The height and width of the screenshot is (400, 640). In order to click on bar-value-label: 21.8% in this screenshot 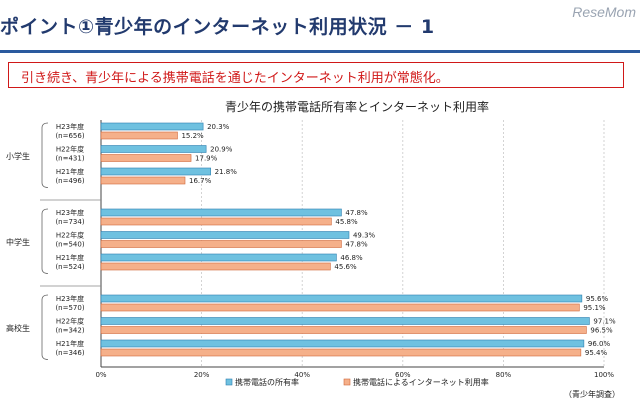, I will do `click(226, 172)`.